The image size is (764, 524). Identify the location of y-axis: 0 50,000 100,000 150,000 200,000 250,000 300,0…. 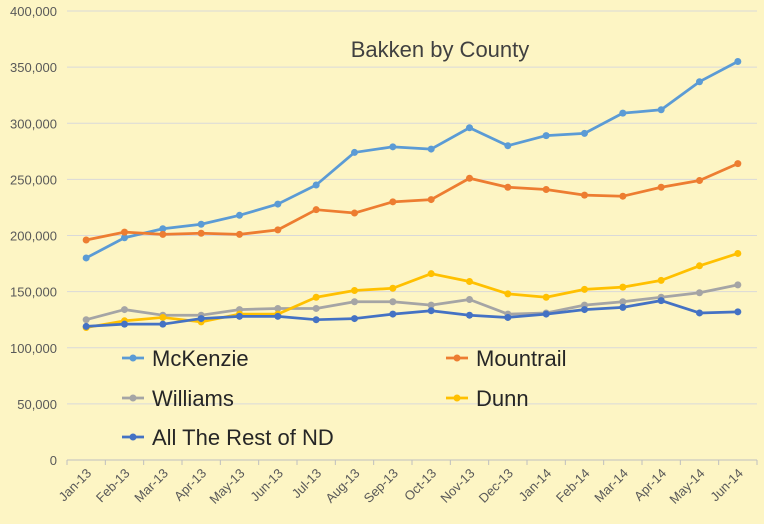
(33, 236).